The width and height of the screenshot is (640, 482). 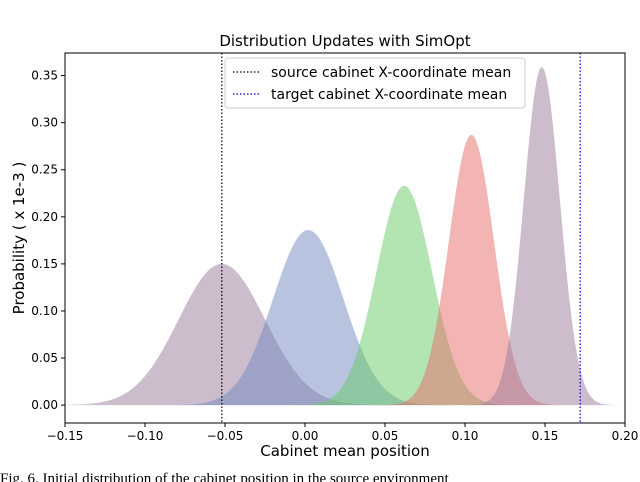 I want to click on x-axis-label: Cabinet mean position, so click(x=344, y=451).